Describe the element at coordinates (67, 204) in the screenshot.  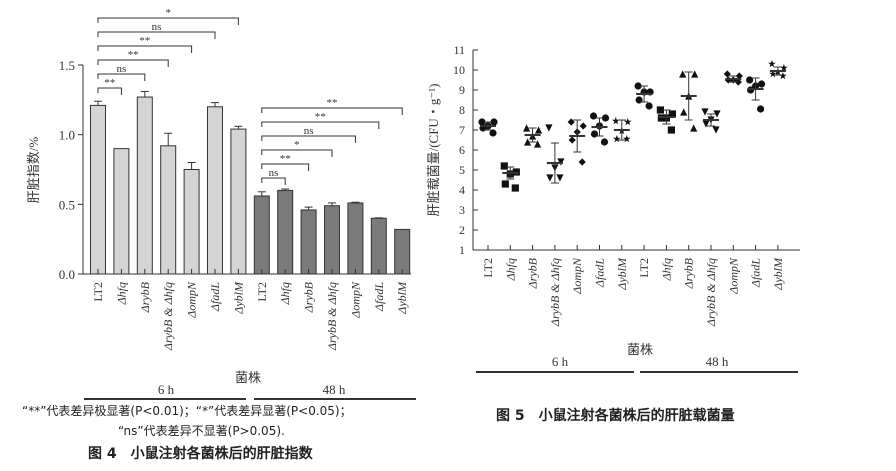
I see `y-tick-label: 0.5` at that location.